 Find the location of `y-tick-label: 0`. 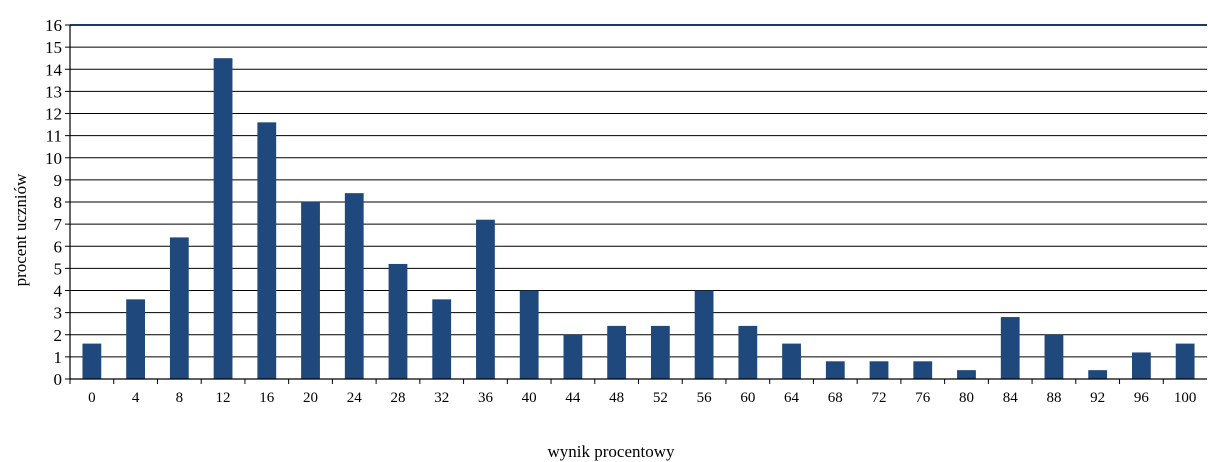

y-tick-label: 0 is located at coordinates (58, 379).